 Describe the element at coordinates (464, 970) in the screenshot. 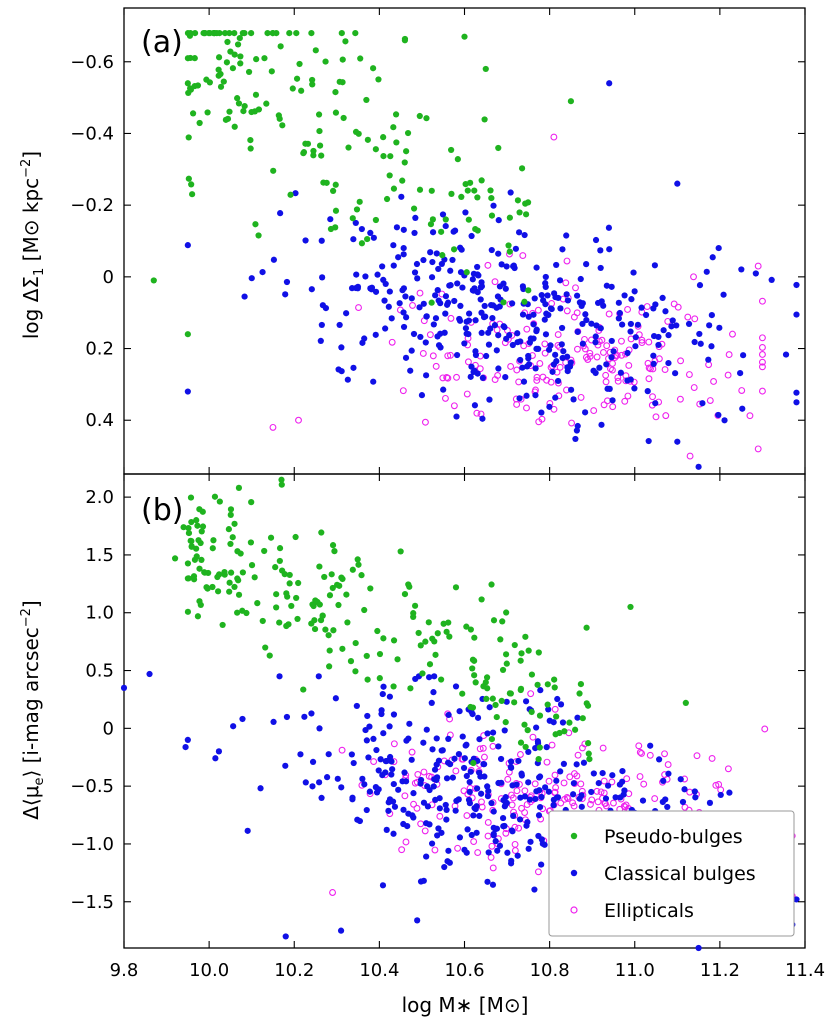

I see `xtick-label: 10.6` at that location.